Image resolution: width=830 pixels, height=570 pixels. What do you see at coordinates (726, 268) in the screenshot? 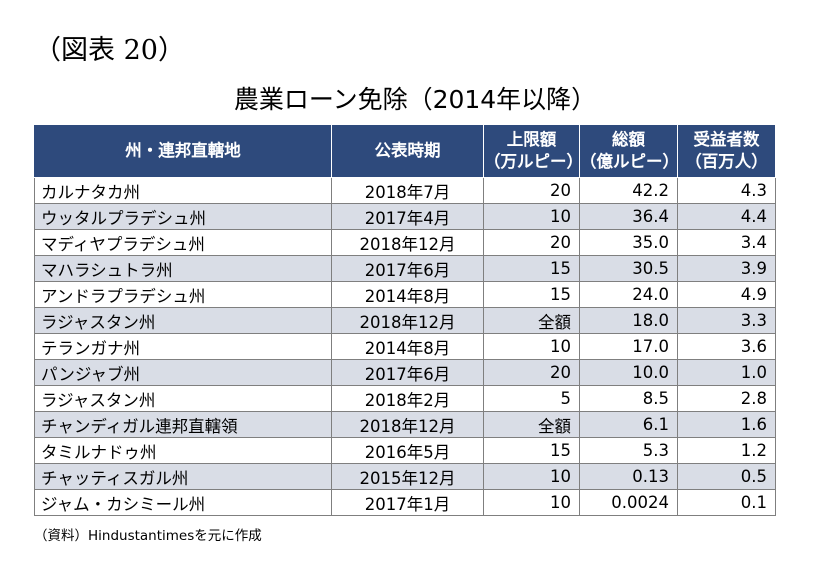
I see `beneficiaries-cell: 3.9` at bounding box center [726, 268].